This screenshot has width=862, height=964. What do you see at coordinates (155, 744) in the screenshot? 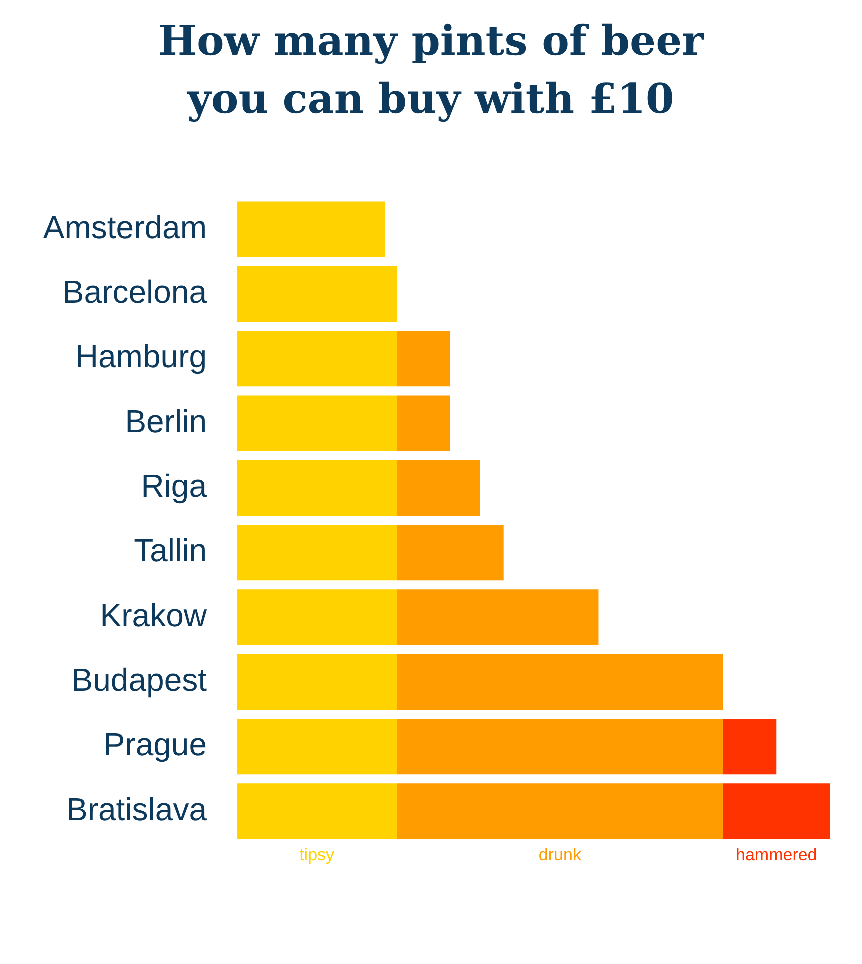
I see `y-tick-label: Prague` at bounding box center [155, 744].